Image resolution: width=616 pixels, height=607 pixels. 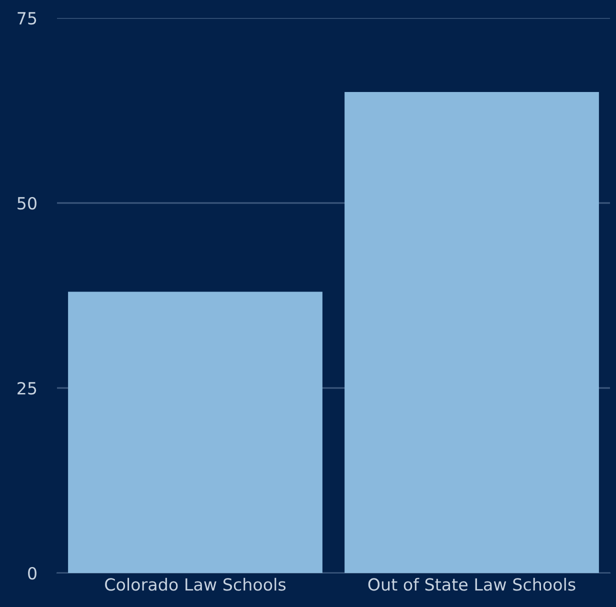 I want to click on y-tick-label: 75, so click(x=27, y=18).